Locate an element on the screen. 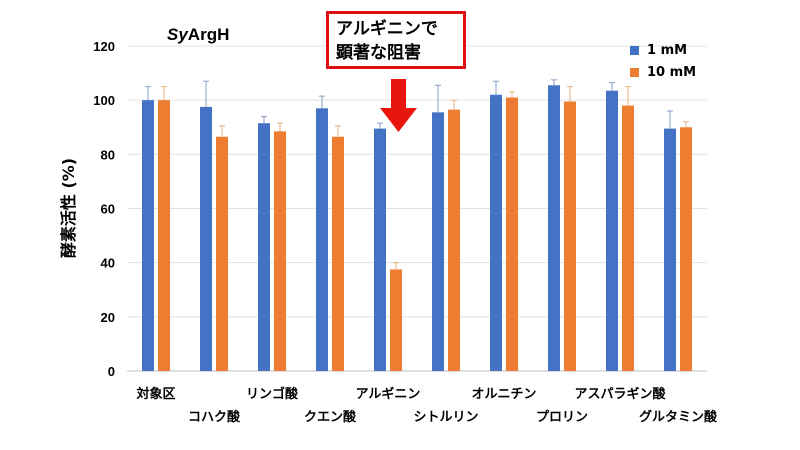 The height and width of the screenshot is (450, 800). x-tick-label: オルニチン is located at coordinates (503, 394).